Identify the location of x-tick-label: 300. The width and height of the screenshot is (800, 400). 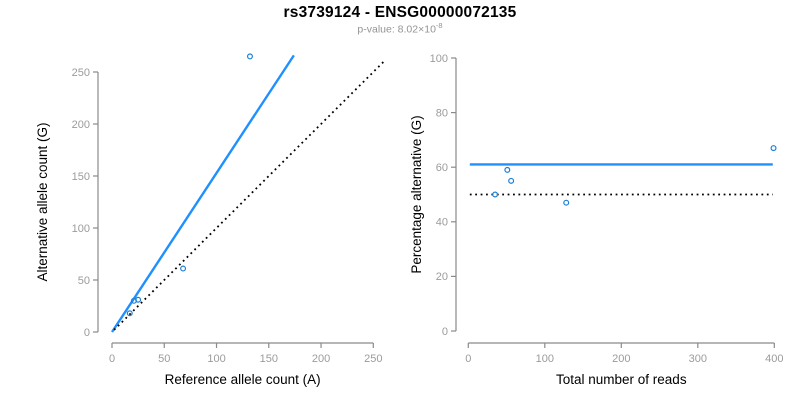
(698, 359).